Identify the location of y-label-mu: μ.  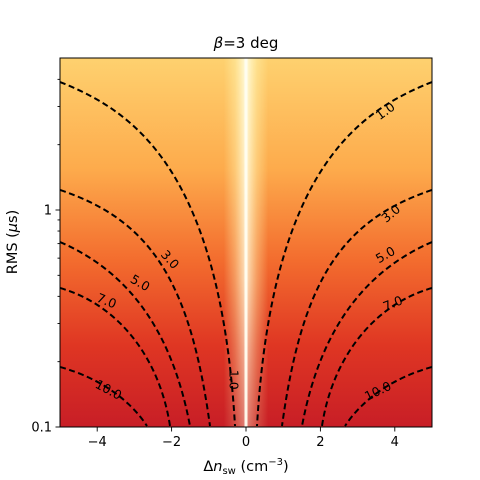
(13, 228).